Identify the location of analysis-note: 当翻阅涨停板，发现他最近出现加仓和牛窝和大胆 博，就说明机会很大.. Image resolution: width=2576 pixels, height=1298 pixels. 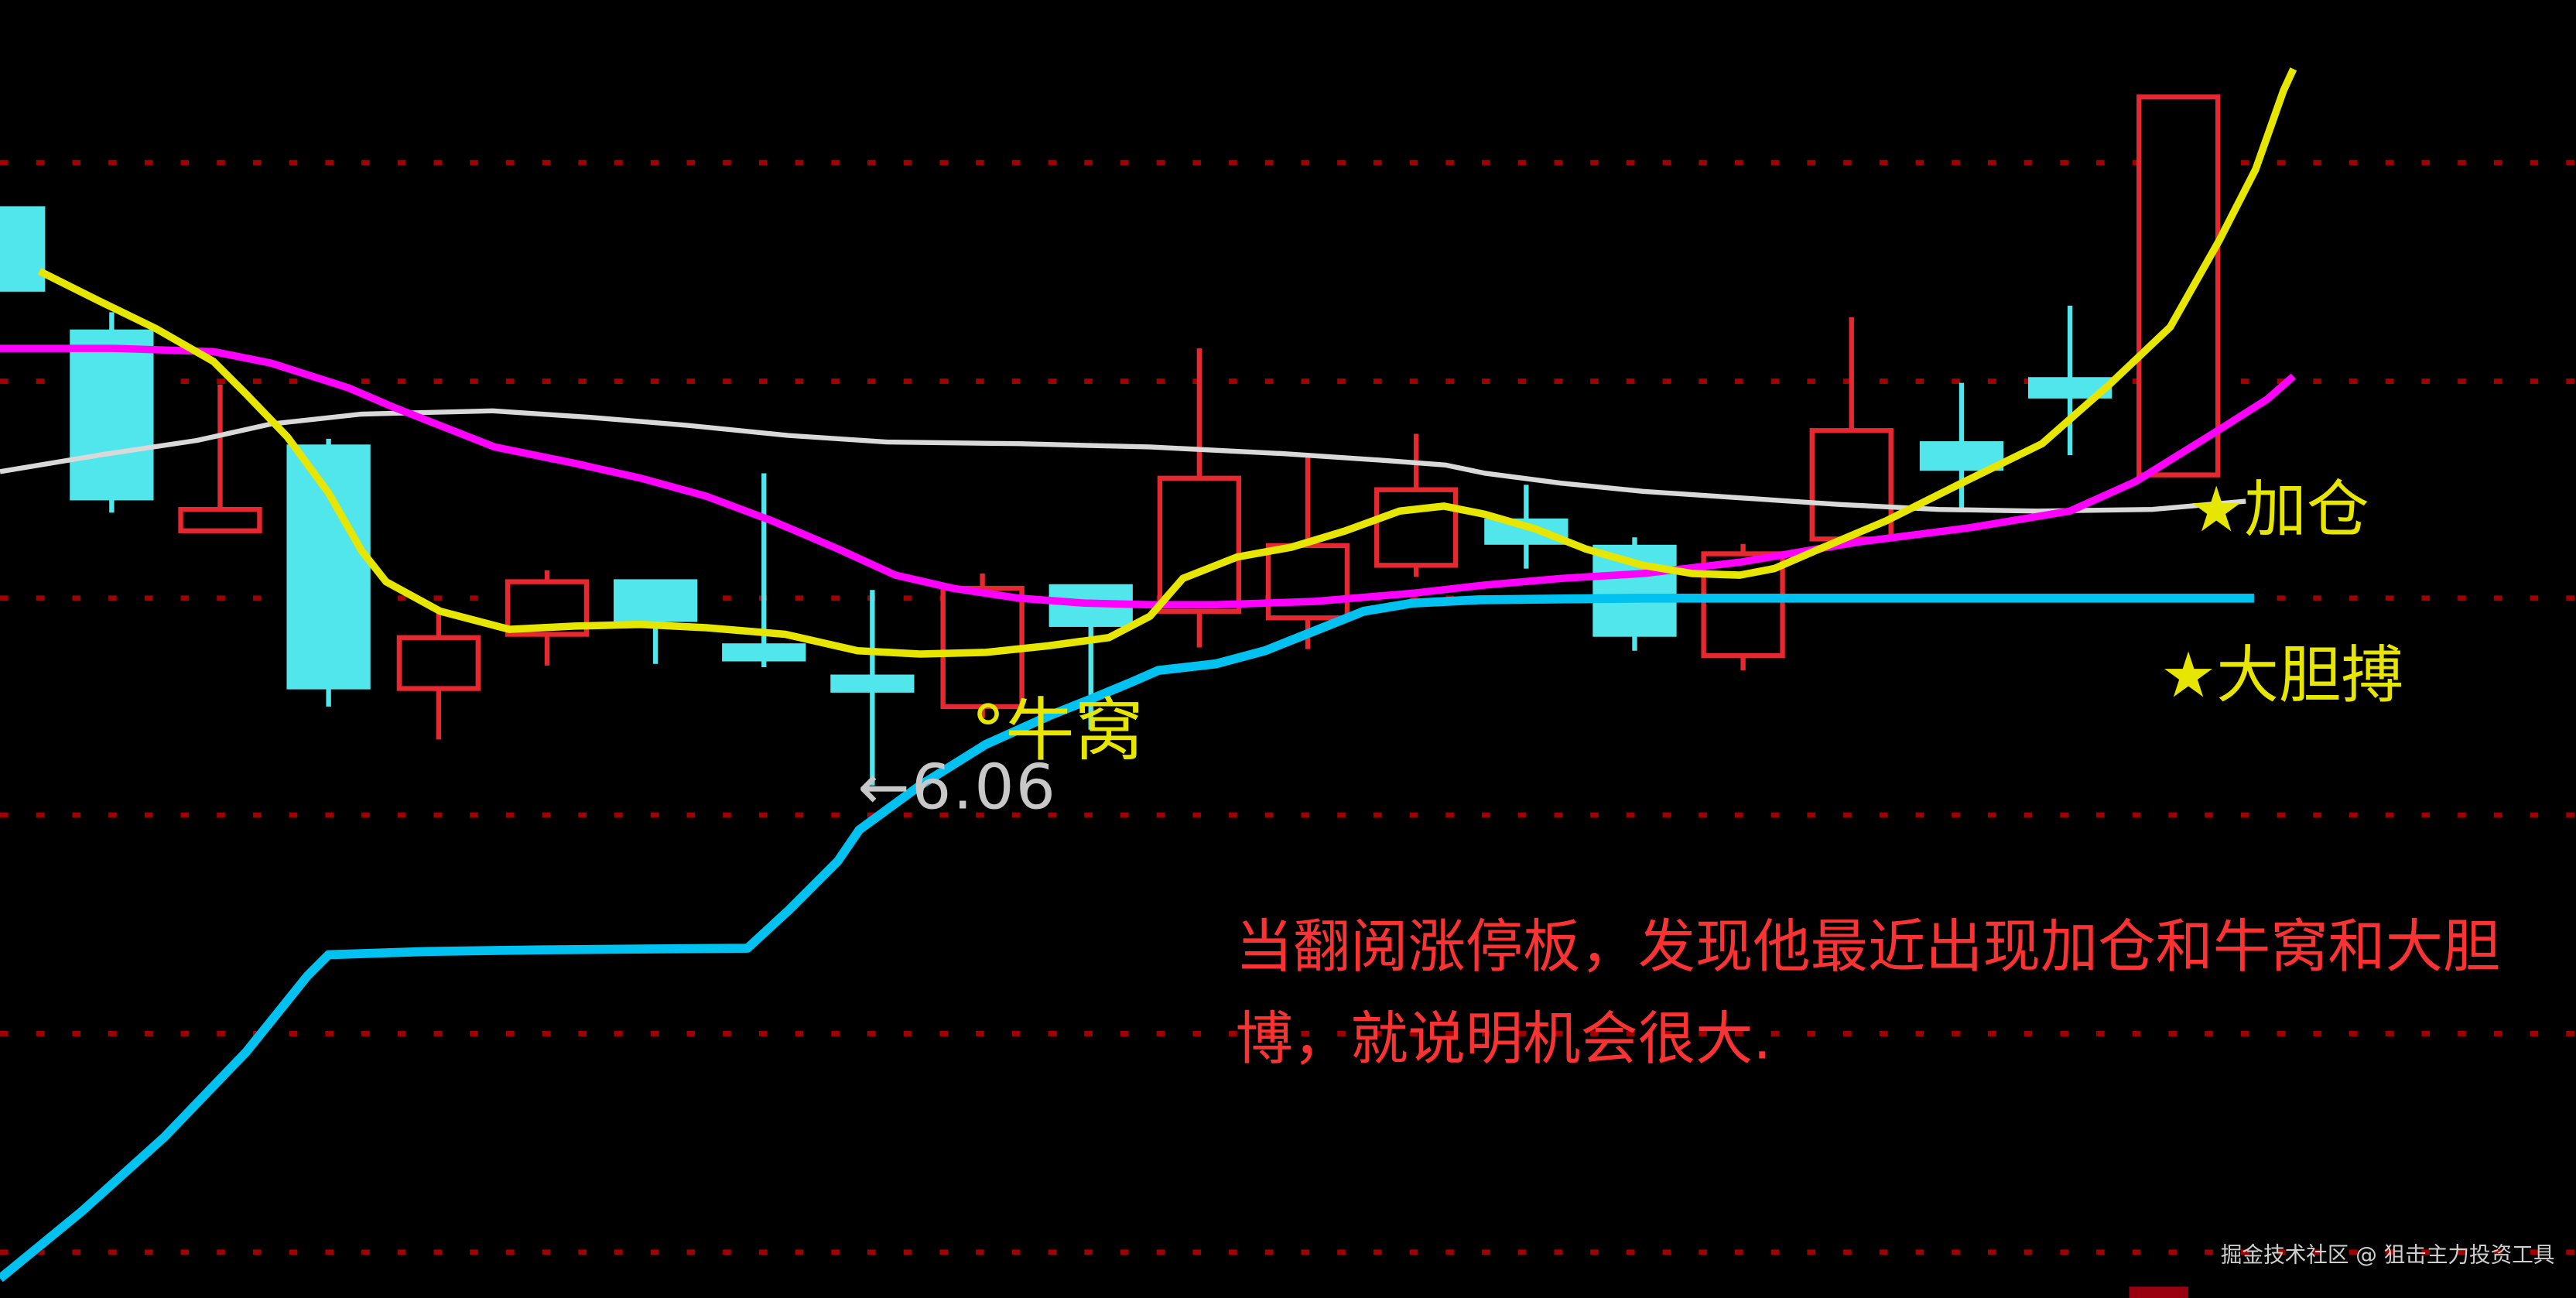
(1869, 995).